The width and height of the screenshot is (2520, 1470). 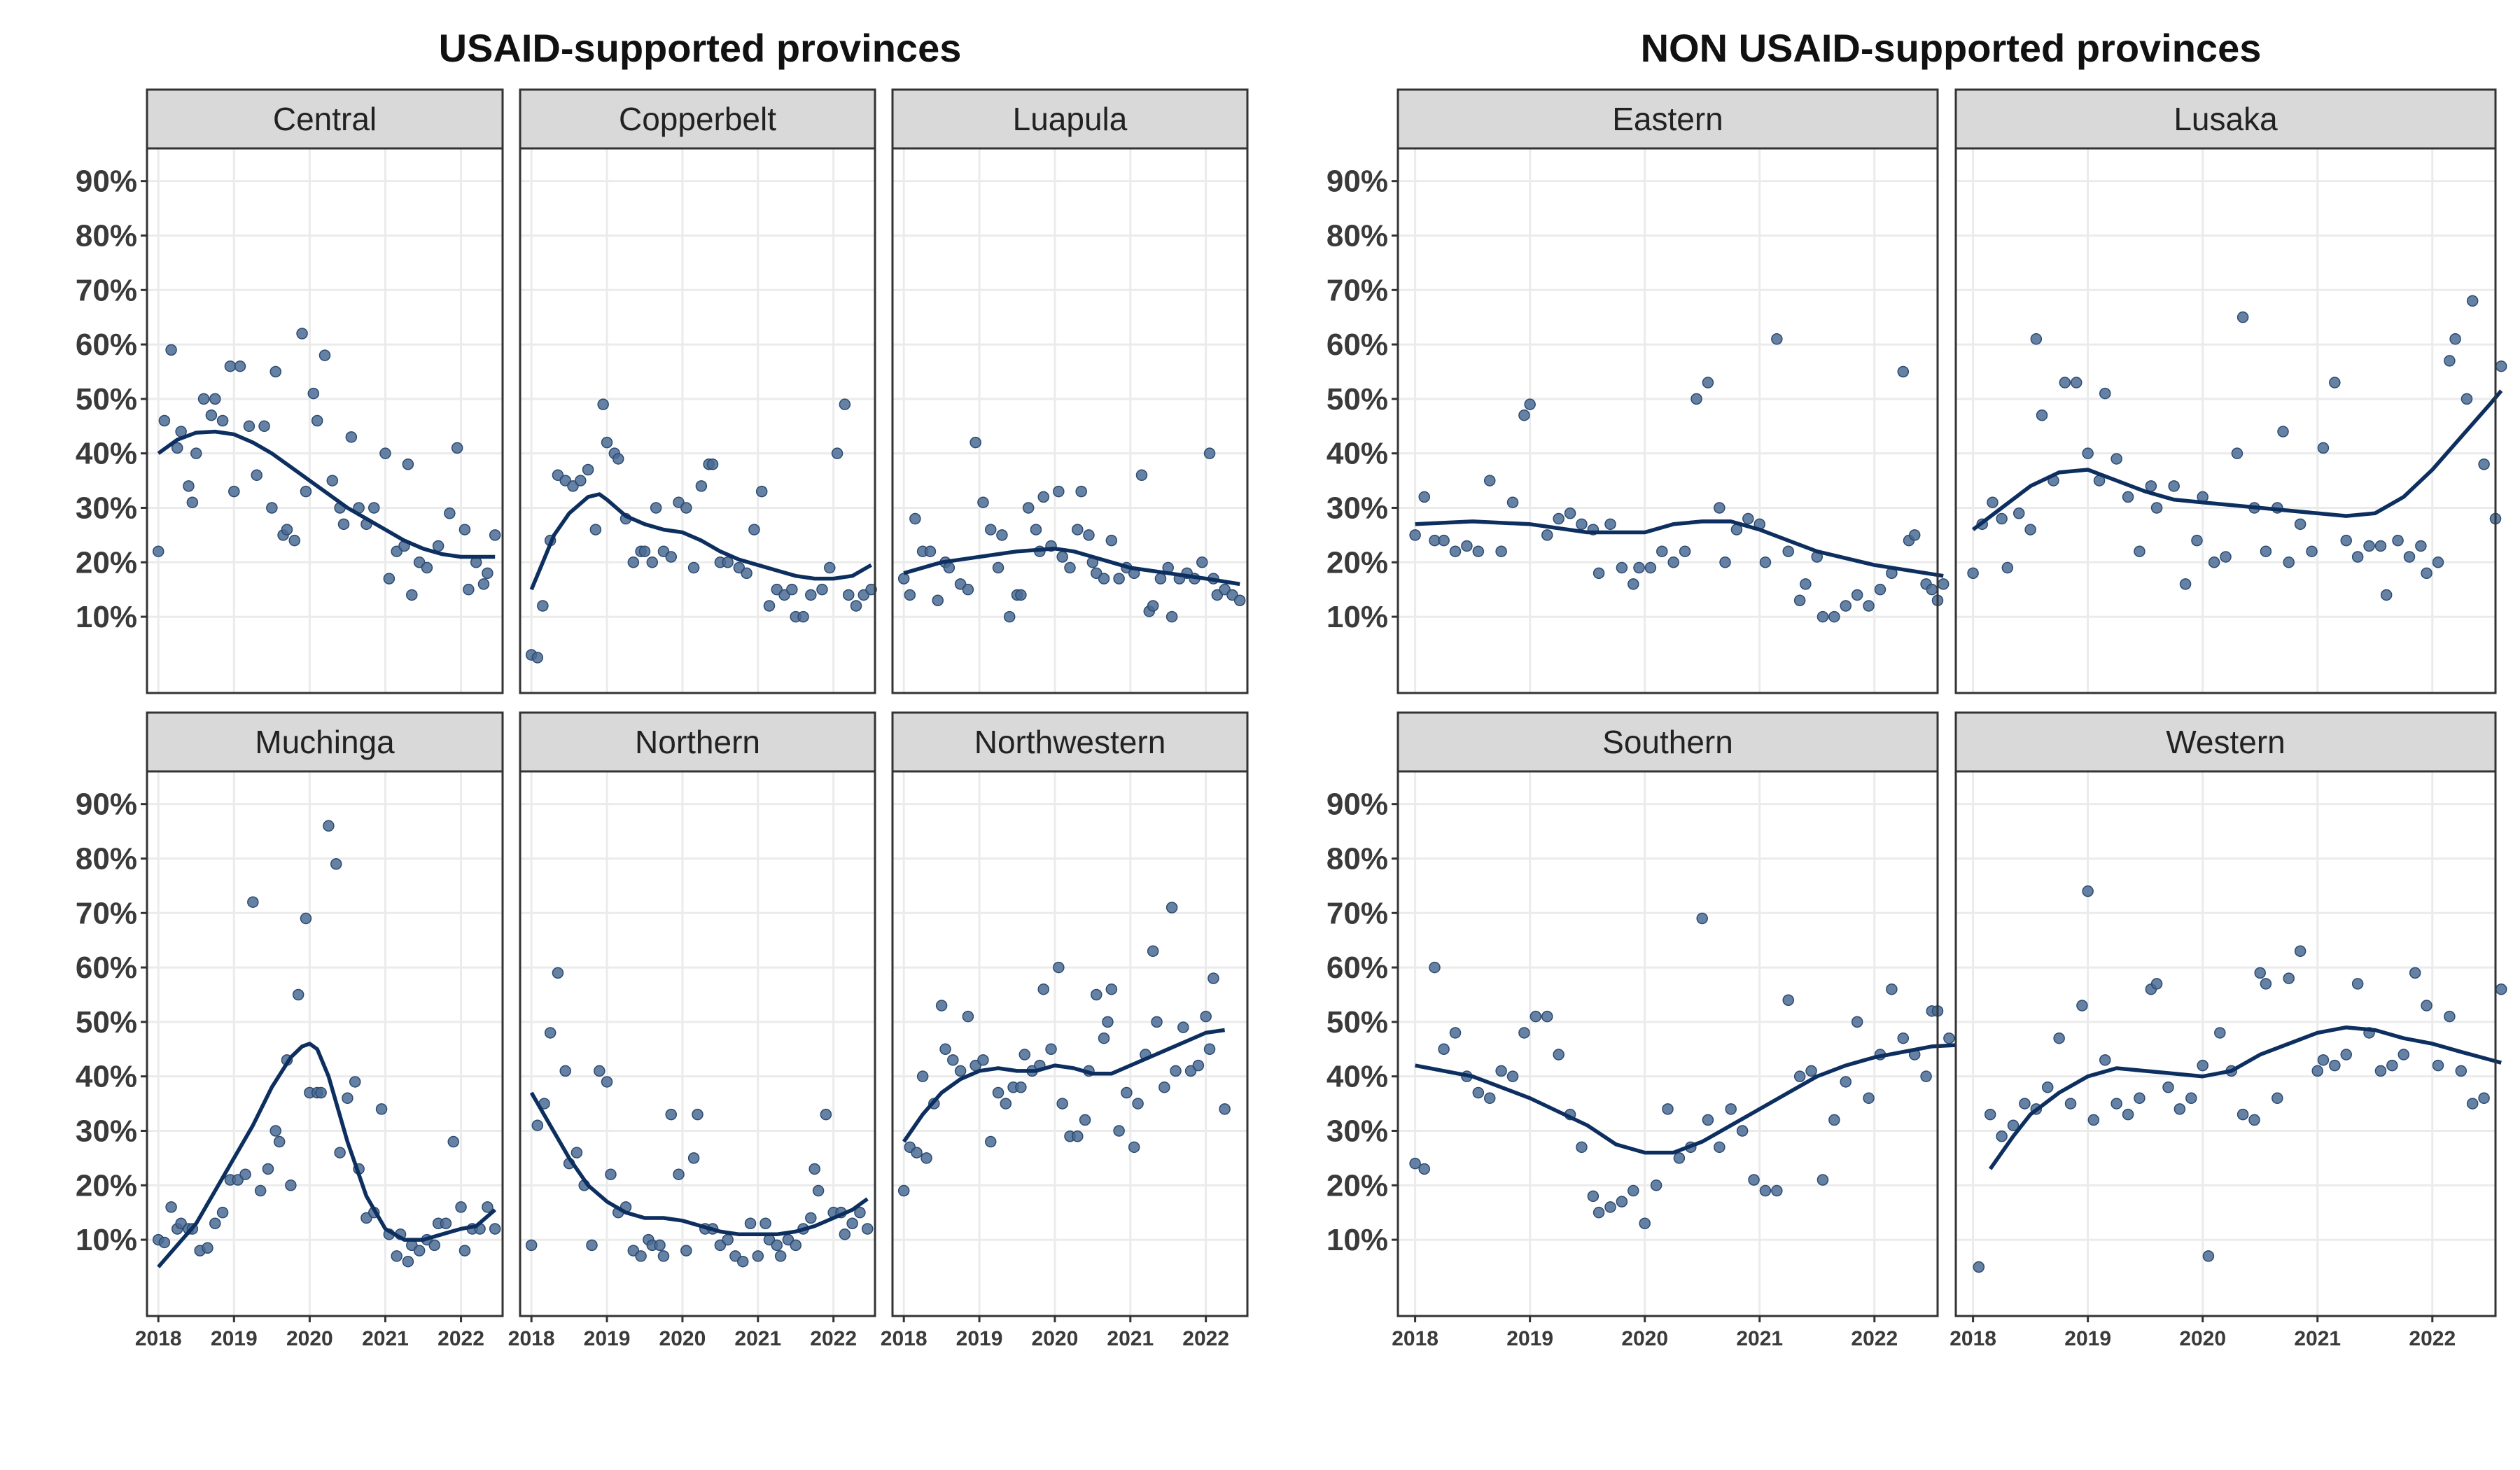 What do you see at coordinates (1667, 742) in the screenshot?
I see `facet-label: Southern` at bounding box center [1667, 742].